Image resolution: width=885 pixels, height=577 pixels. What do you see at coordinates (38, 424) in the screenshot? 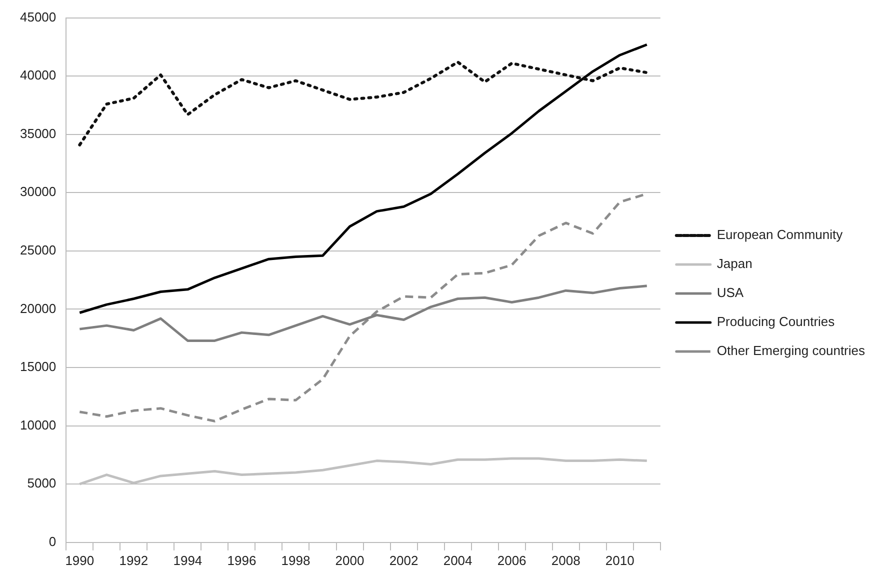
I see `y-tick-label: 10000` at bounding box center [38, 424].